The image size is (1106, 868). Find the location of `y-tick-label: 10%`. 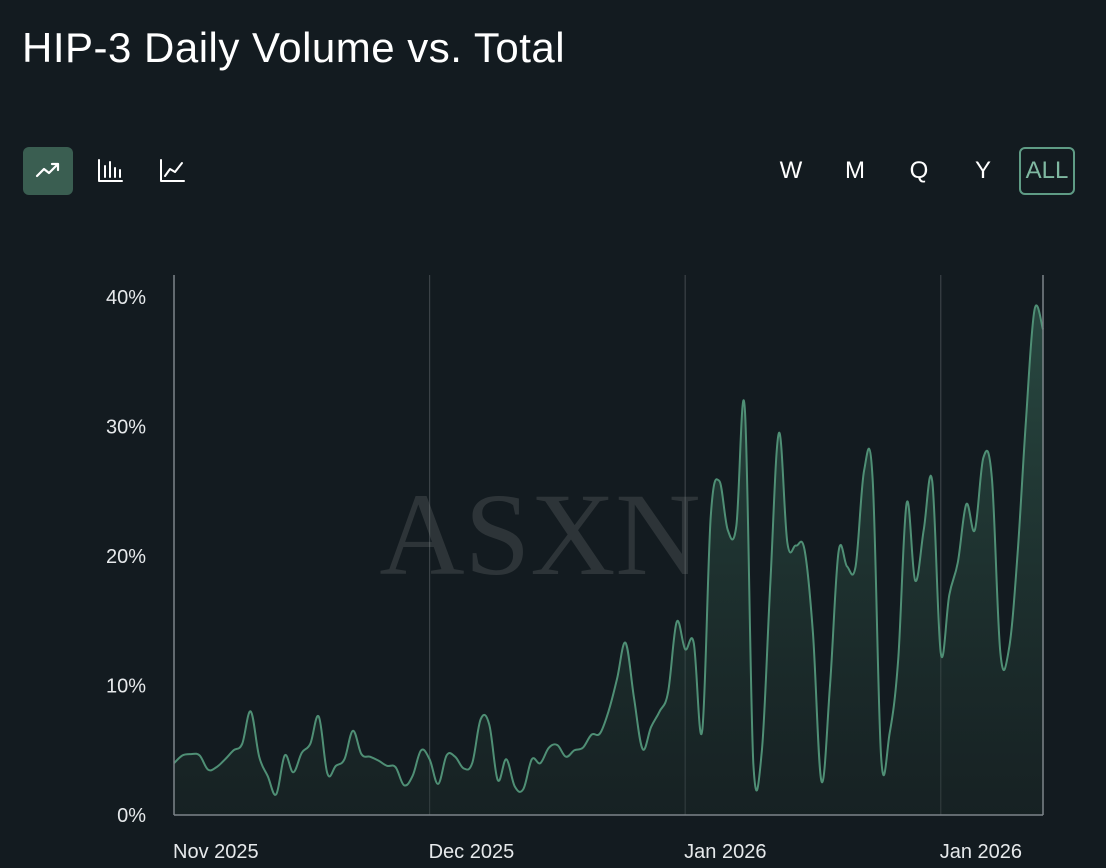

y-tick-label: 10% is located at coordinates (126, 687).